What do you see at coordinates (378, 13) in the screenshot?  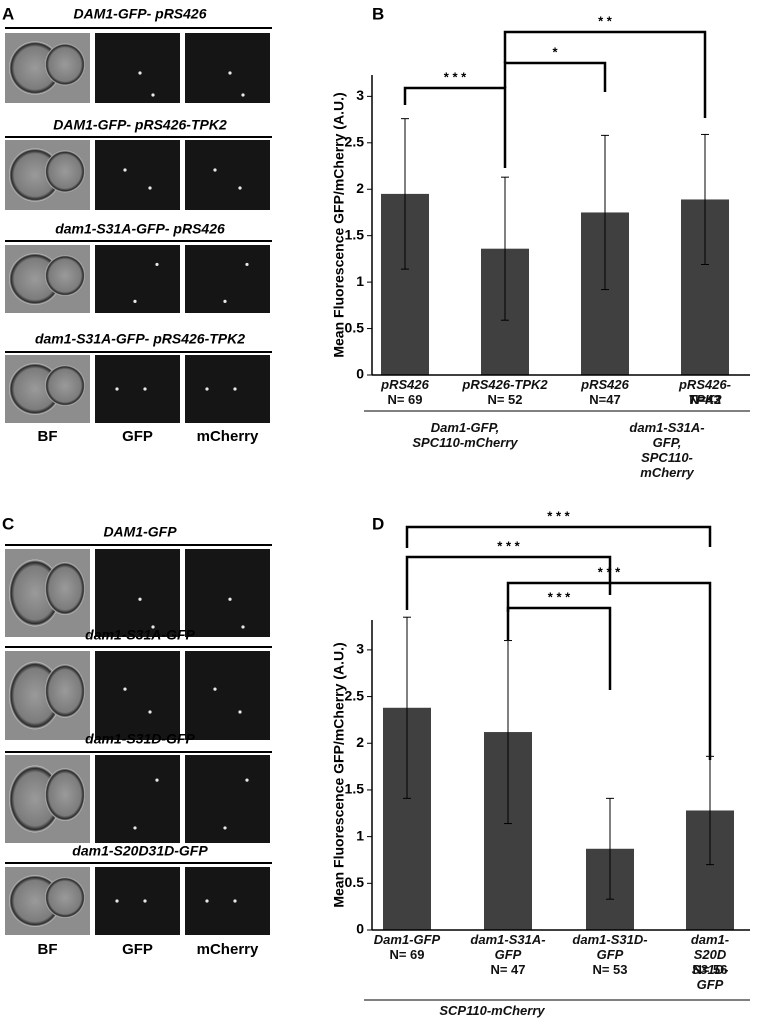 I see `panel-letter: B` at bounding box center [378, 13].